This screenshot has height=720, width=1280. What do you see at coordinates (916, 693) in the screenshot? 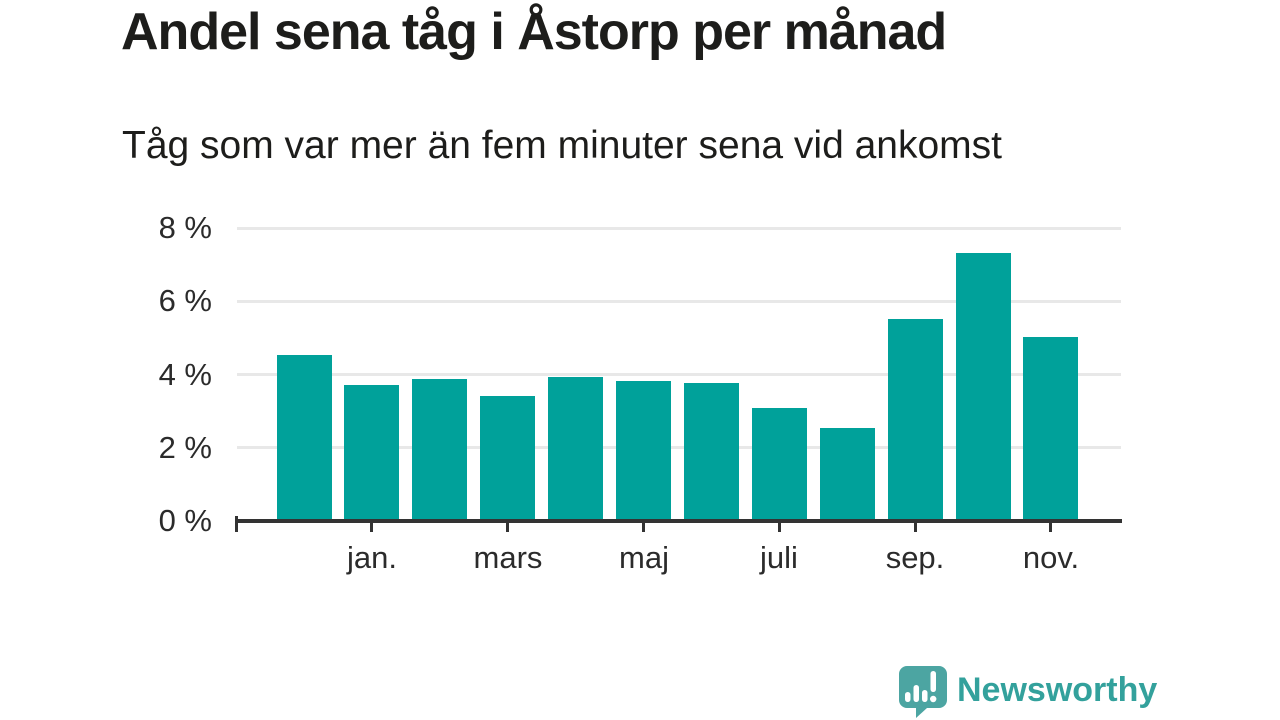
I see `logo-bar-2-icon` at bounding box center [916, 693].